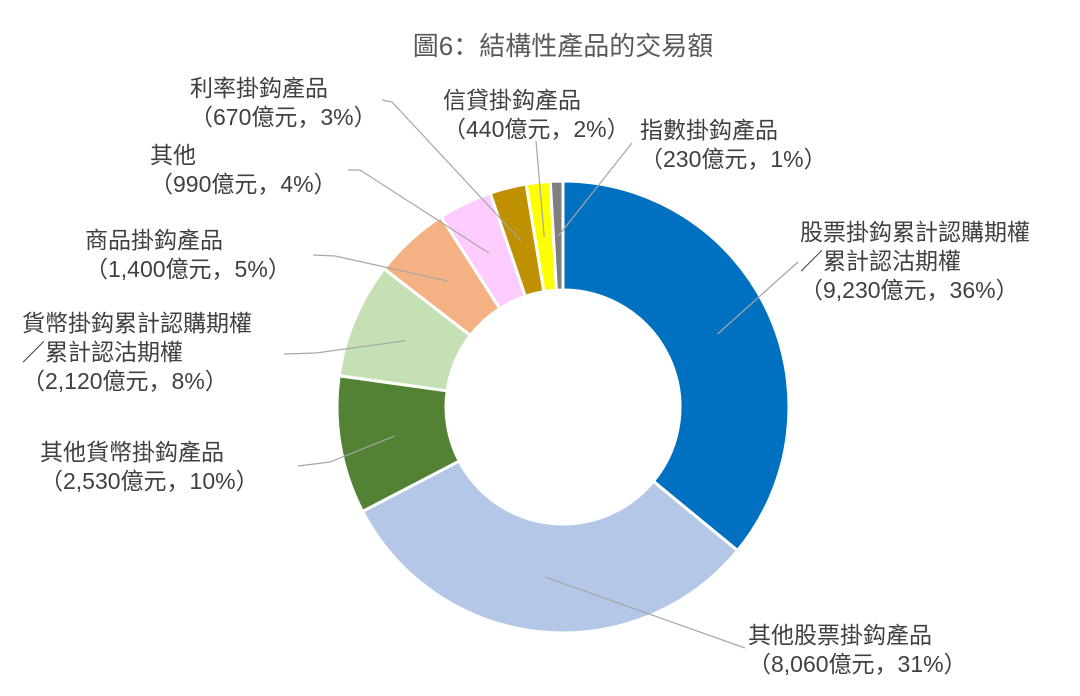 This screenshot has width=1080, height=696. Describe the element at coordinates (536, 129) in the screenshot. I see `slice-data-label: （440億元，2%）` at that location.